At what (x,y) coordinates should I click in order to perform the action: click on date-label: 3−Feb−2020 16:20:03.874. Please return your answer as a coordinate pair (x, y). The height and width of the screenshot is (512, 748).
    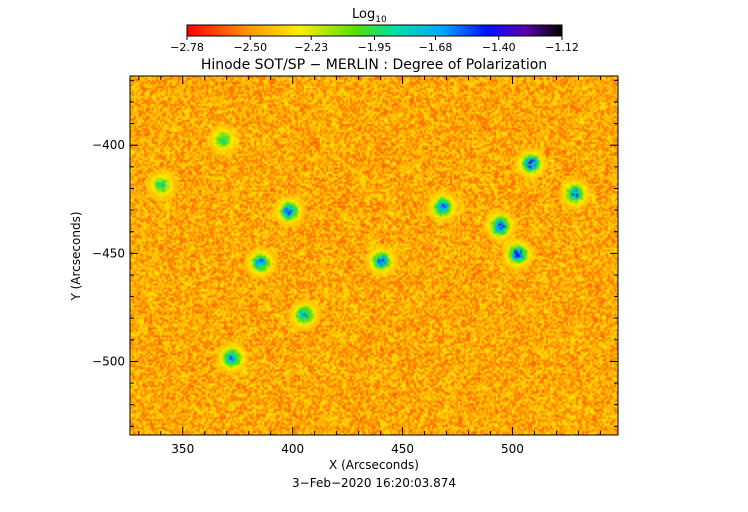
    Looking at the image, I should click on (374, 483).